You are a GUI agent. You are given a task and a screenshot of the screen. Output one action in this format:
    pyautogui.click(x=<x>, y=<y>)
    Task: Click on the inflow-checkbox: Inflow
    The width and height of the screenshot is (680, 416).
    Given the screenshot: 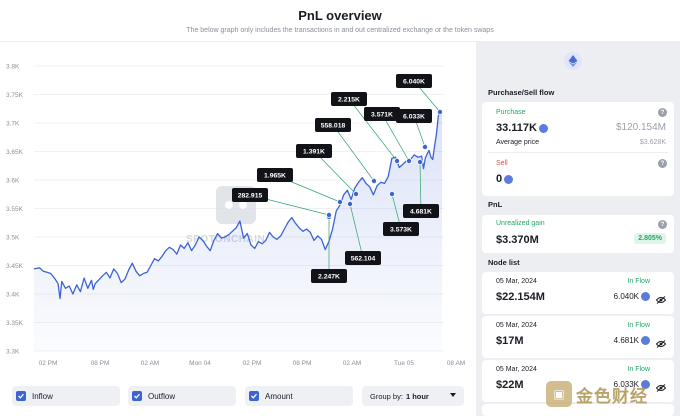 What is the action you would take?
    pyautogui.click(x=66, y=396)
    